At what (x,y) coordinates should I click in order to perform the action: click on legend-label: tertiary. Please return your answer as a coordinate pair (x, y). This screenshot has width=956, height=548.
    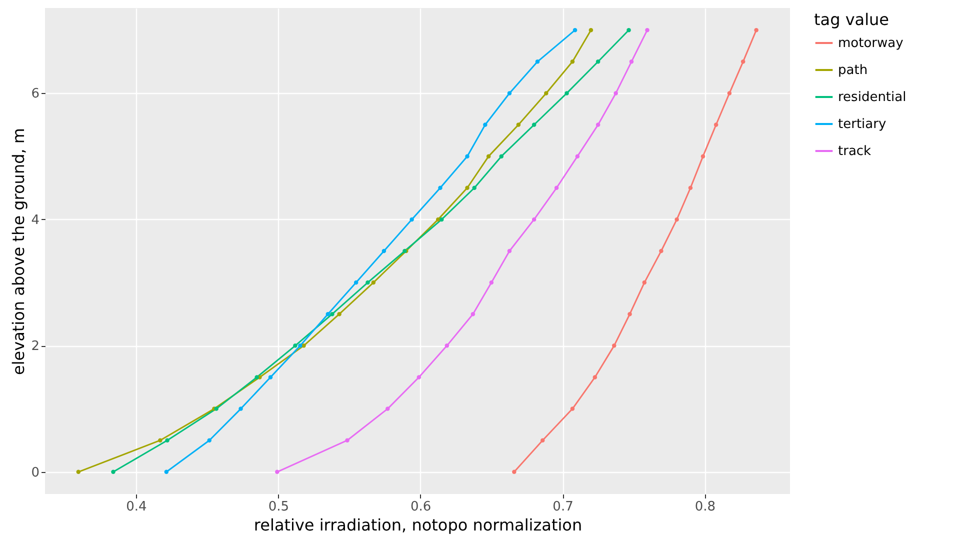
    Looking at the image, I should click on (862, 124).